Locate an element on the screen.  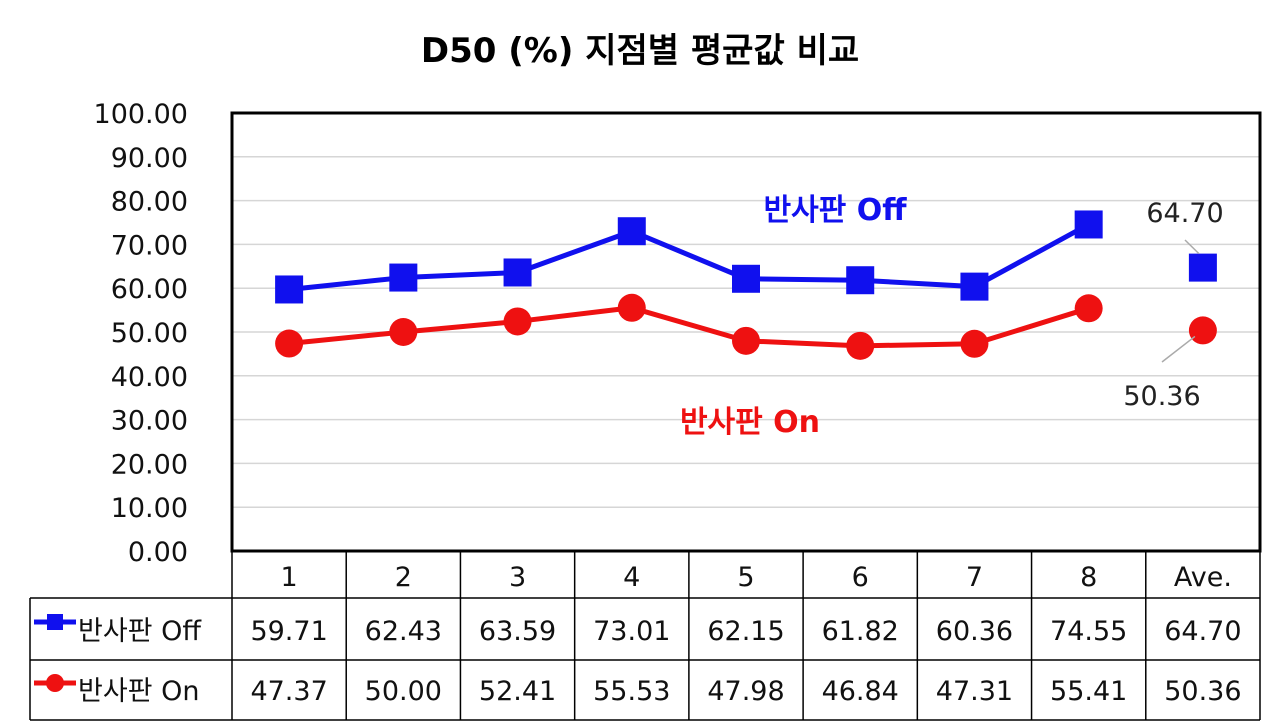
series-inline-label-off: 반사판 Off is located at coordinates (835, 210).